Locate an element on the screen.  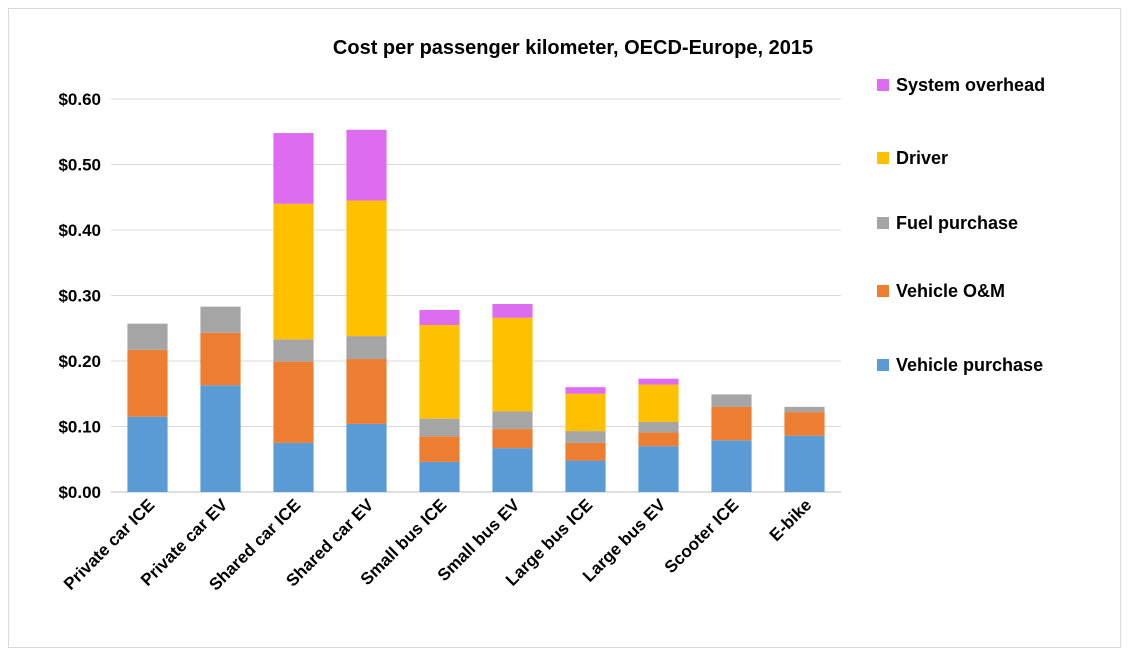
legend-label: Vehicle O&M is located at coordinates (950, 291).